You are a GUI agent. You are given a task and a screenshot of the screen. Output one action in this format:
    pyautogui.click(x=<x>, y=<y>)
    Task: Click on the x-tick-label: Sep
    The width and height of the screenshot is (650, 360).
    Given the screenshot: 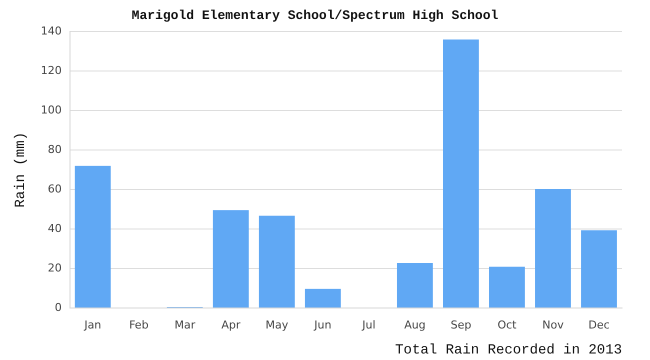 What is the action you would take?
    pyautogui.click(x=461, y=325)
    